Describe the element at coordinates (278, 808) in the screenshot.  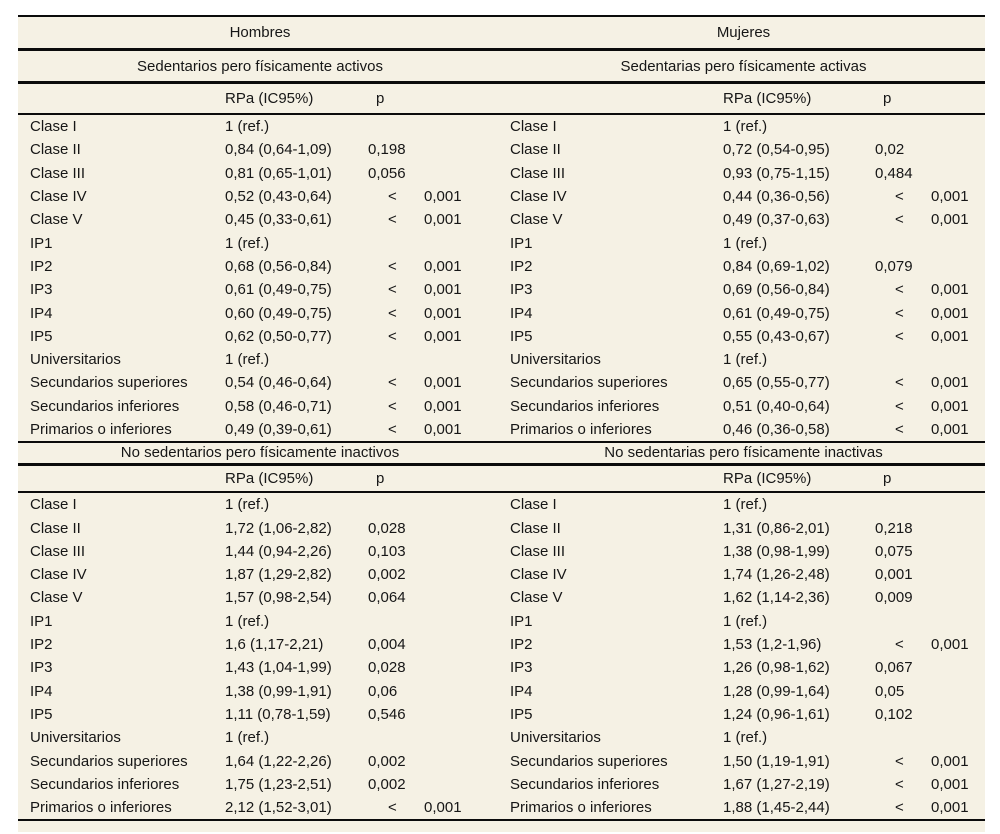
I see `rpa-value-men: 2,12 (1,52-3,01)` at that location.